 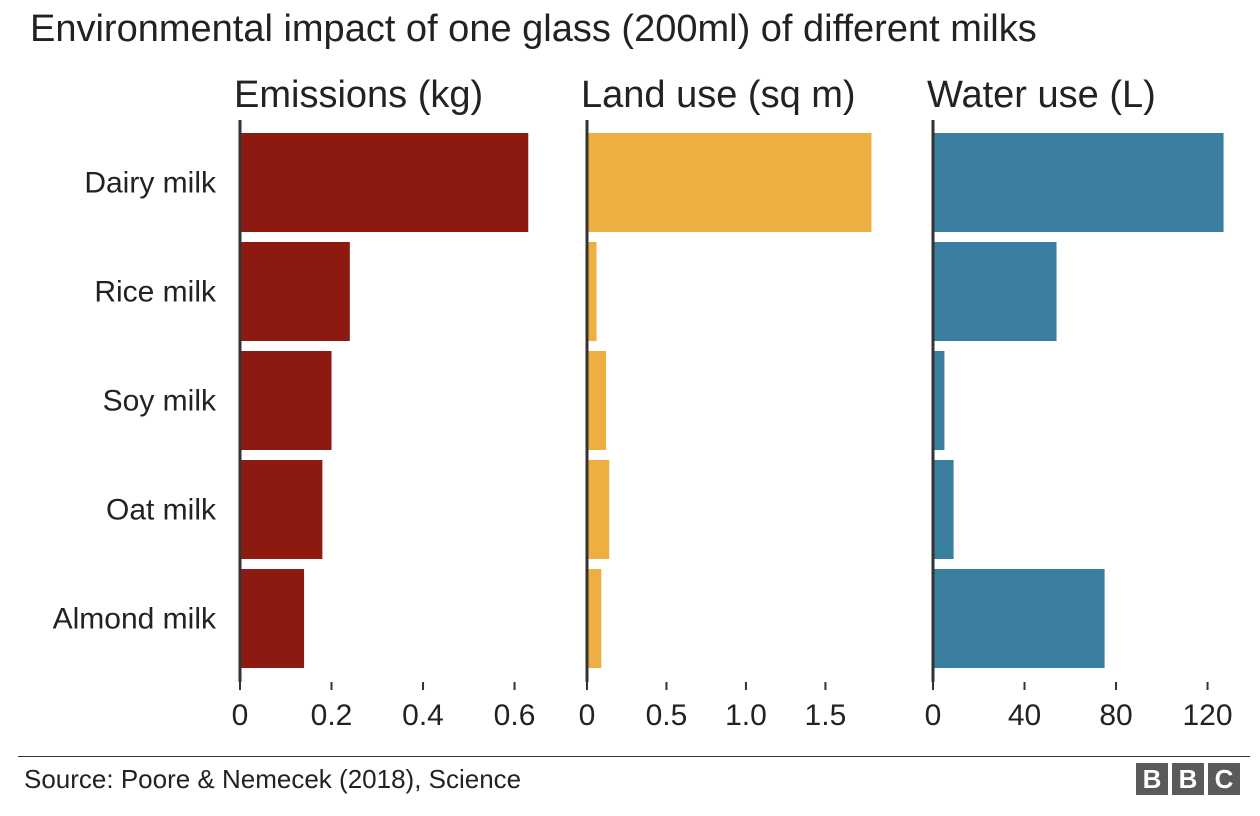 What do you see at coordinates (332, 715) in the screenshot?
I see `tick-label-1-2: 0.2` at bounding box center [332, 715].